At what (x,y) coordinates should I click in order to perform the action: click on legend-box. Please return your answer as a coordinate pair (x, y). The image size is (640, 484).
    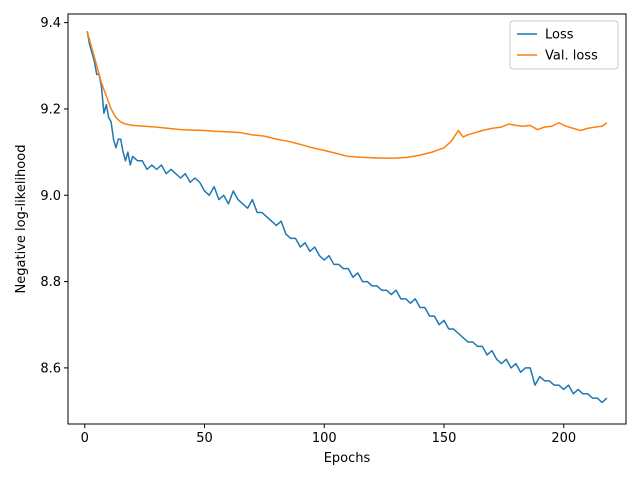
    Looking at the image, I should click on (564, 45).